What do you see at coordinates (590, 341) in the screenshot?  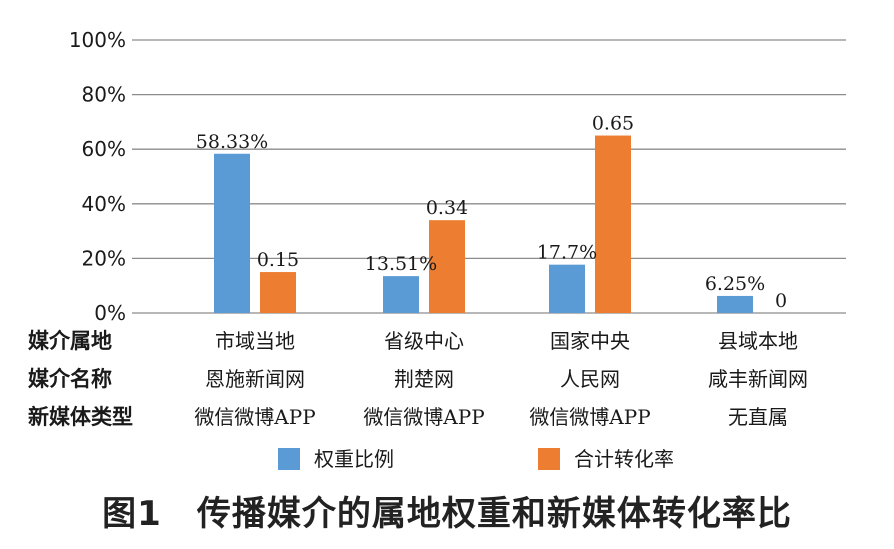 I see `table-cell: 国家中央` at bounding box center [590, 341].